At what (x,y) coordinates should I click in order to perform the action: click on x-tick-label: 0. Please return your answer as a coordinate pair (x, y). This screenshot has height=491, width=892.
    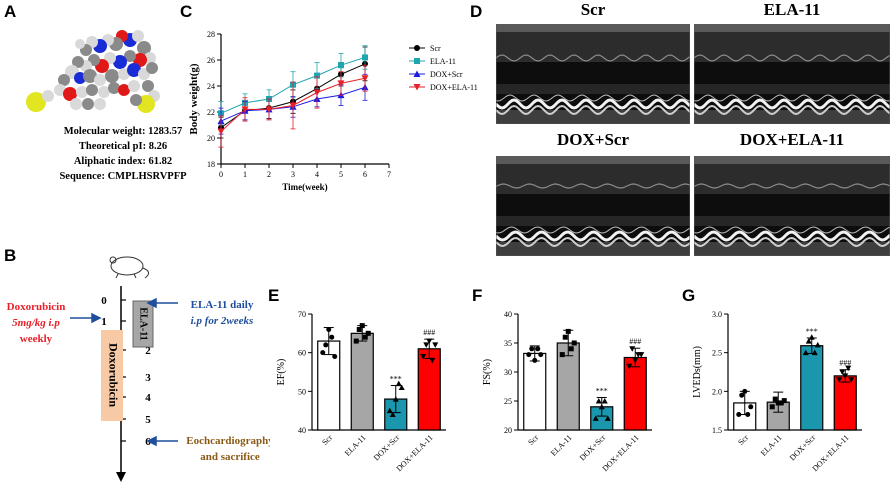
    Looking at the image, I should click on (221, 174).